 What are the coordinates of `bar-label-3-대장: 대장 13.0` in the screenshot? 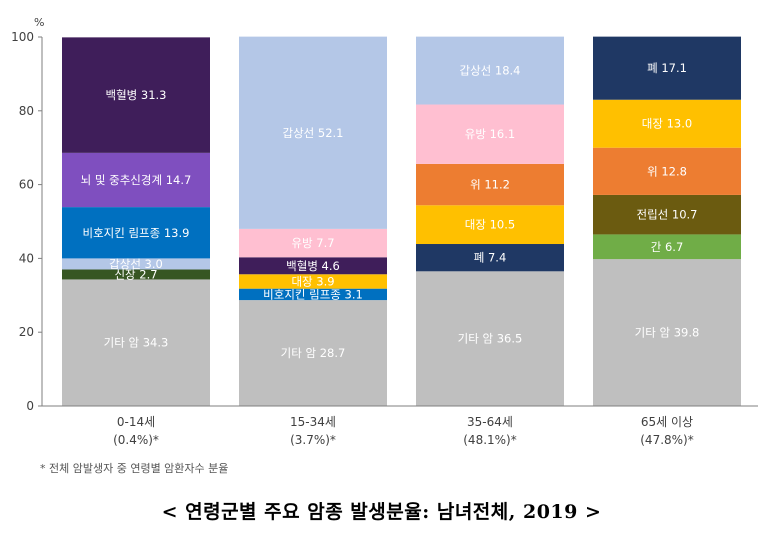 It's located at (667, 124).